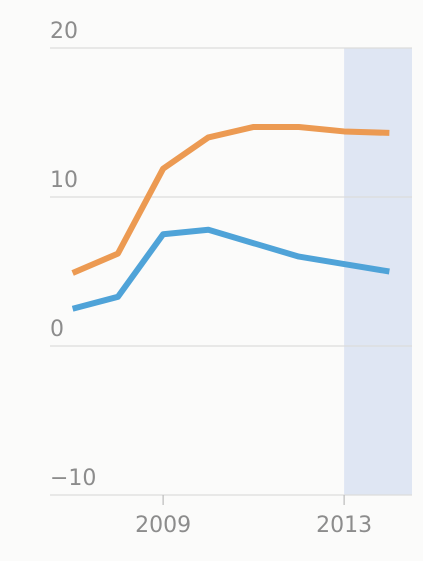 Image resolution: width=423 pixels, height=561 pixels. I want to click on y-tick-label: 20, so click(64, 31).